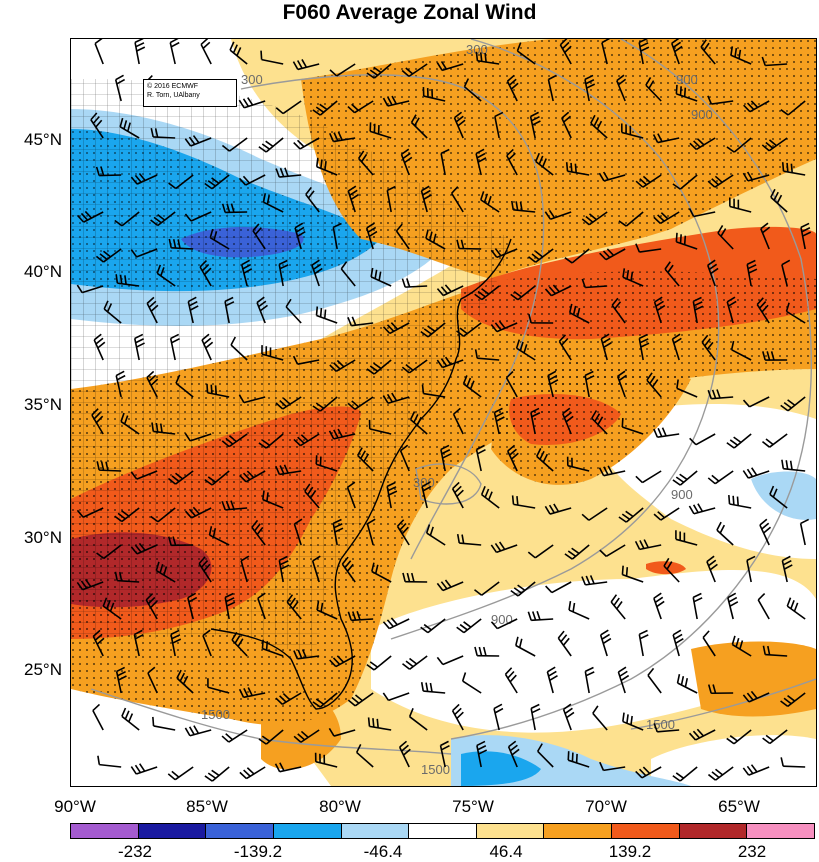  Describe the element at coordinates (409, 14) in the screenshot. I see `chart-title: F060 Average Zonal Wind` at that location.